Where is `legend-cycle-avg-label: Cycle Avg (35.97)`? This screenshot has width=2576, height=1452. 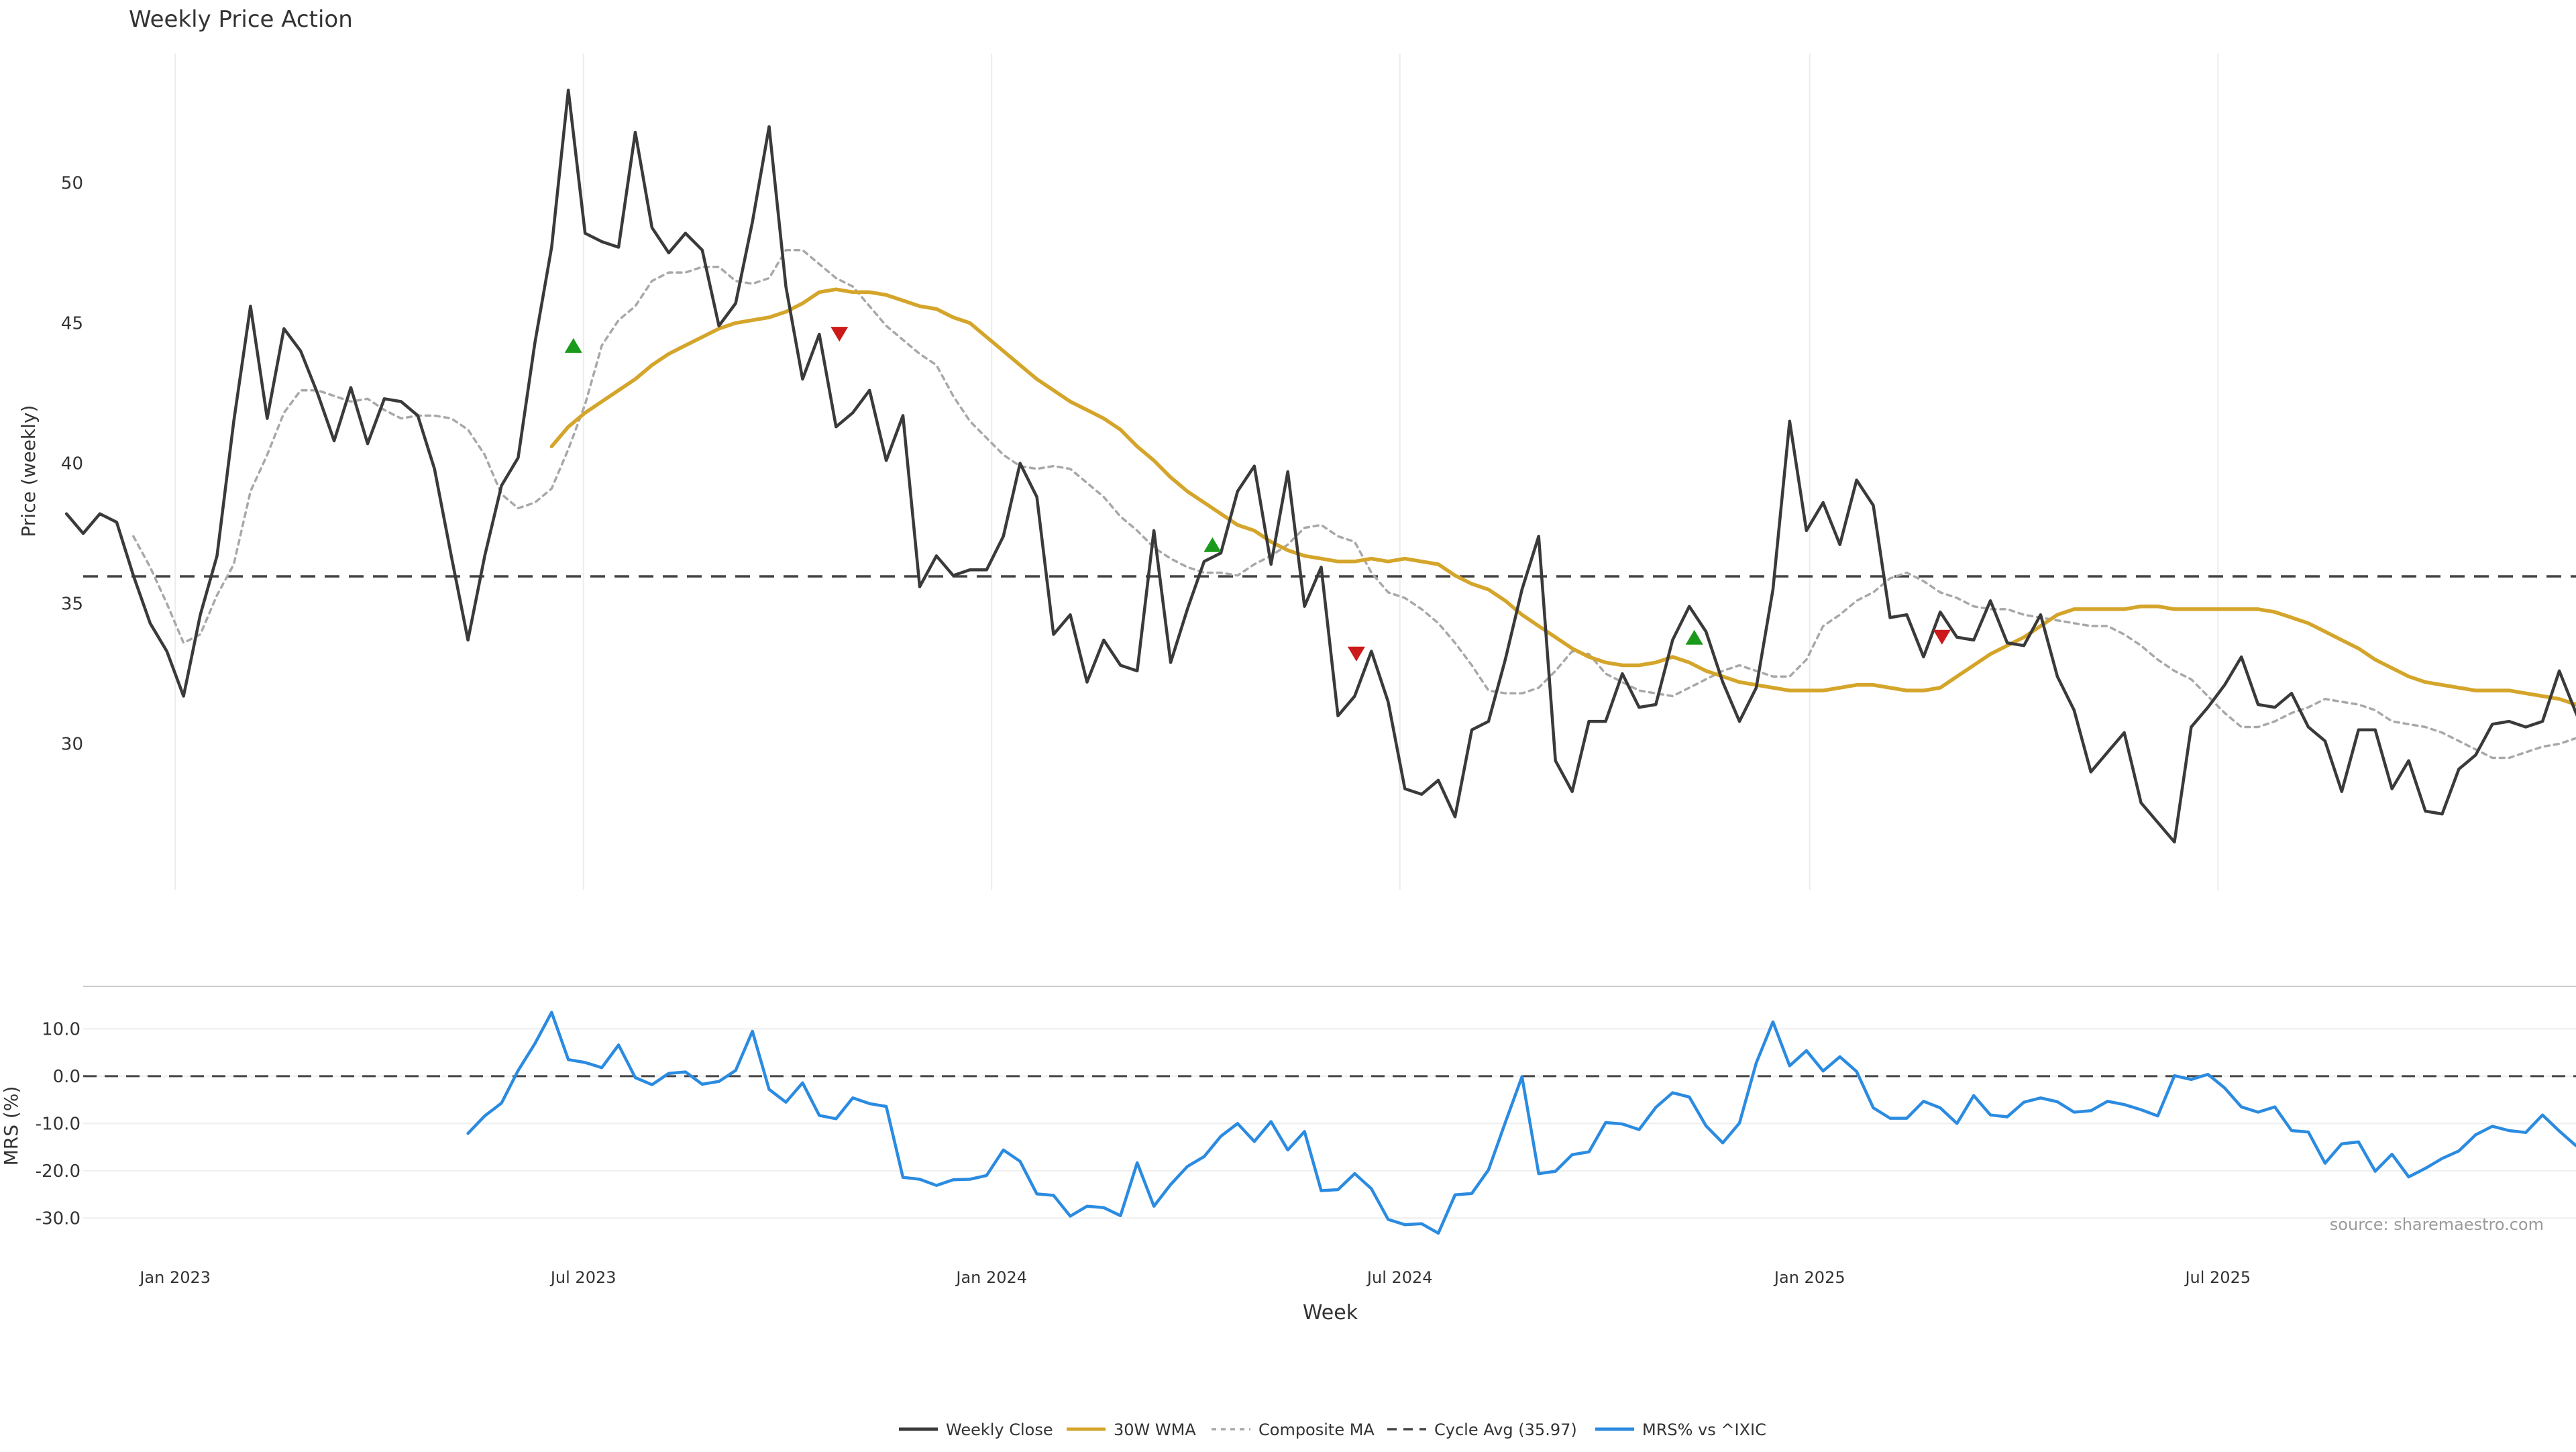
legend-cycle-avg-label: Cycle Avg (35.97) is located at coordinates (1505, 1430).